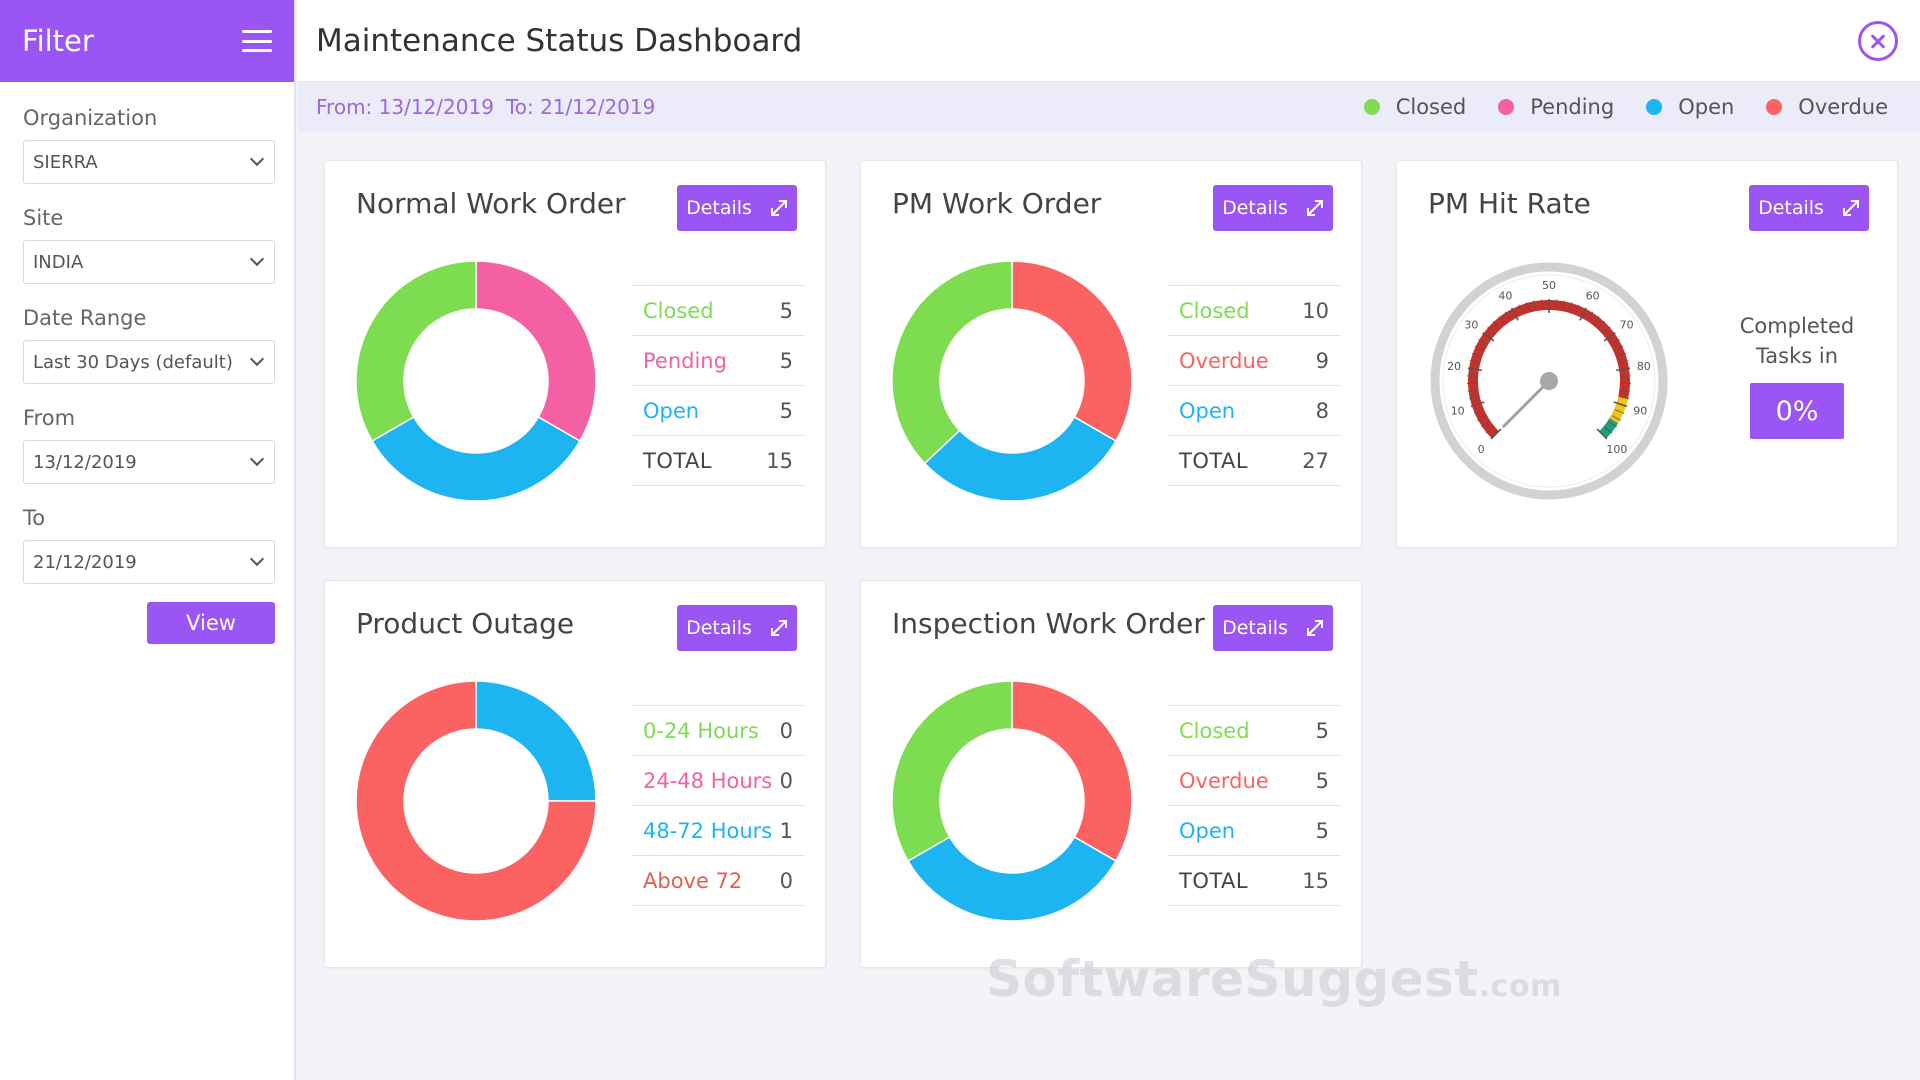 This screenshot has height=1080, width=1920. Describe the element at coordinates (1254, 460) in the screenshot. I see `table-row: TOTAL 27` at that location.